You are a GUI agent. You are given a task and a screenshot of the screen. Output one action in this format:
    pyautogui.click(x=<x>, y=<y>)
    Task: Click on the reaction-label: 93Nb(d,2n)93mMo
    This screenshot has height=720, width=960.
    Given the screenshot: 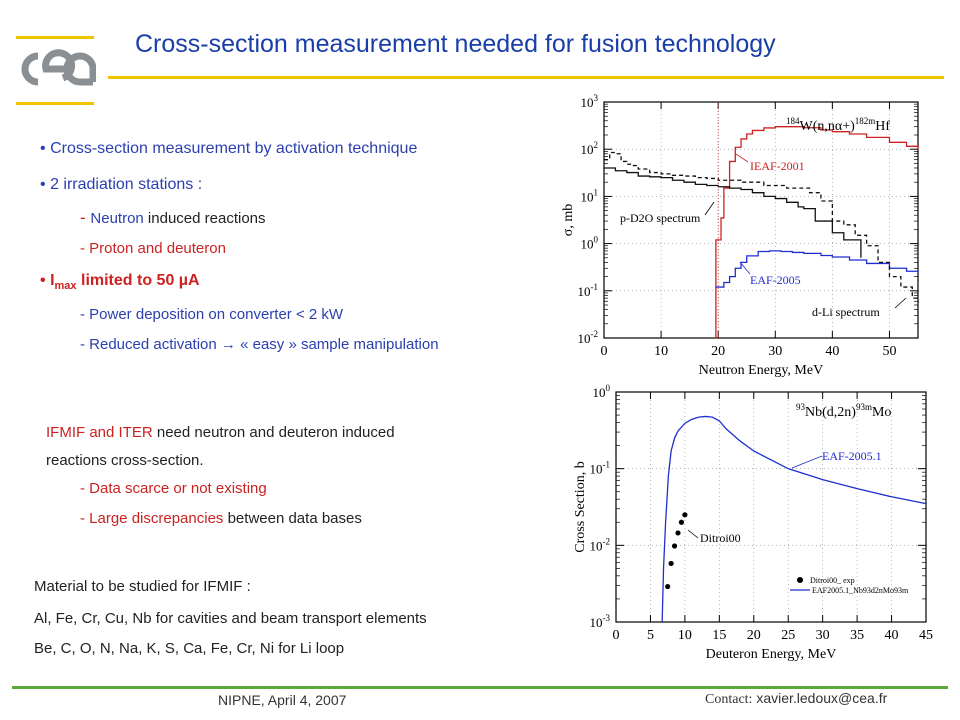 What is the action you would take?
    pyautogui.click(x=843, y=411)
    